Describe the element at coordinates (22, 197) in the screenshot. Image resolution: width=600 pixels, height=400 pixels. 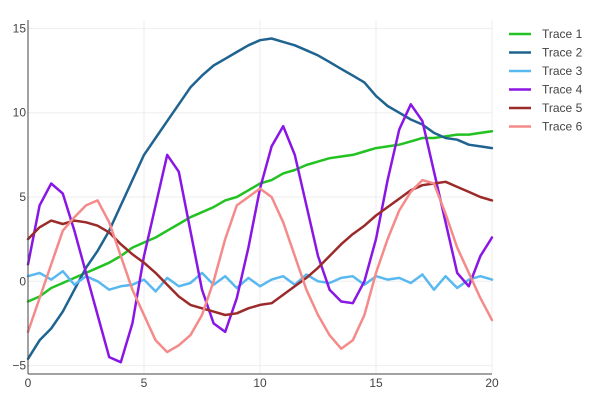
I see `y-tick-label: 5` at that location.